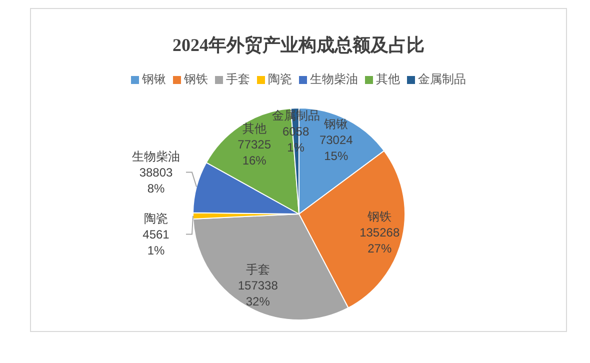 This screenshot has height=363, width=590. I want to click on legend-label: 生物柴油, so click(334, 79).